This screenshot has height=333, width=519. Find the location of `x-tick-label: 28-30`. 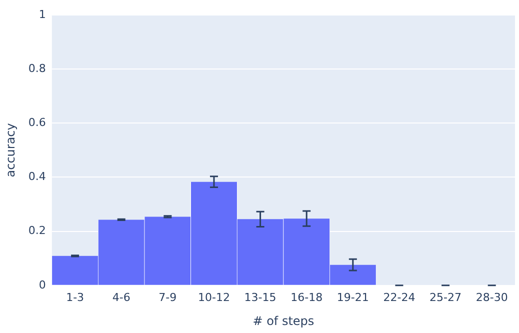

x-tick-label: 28-30 is located at coordinates (492, 297).